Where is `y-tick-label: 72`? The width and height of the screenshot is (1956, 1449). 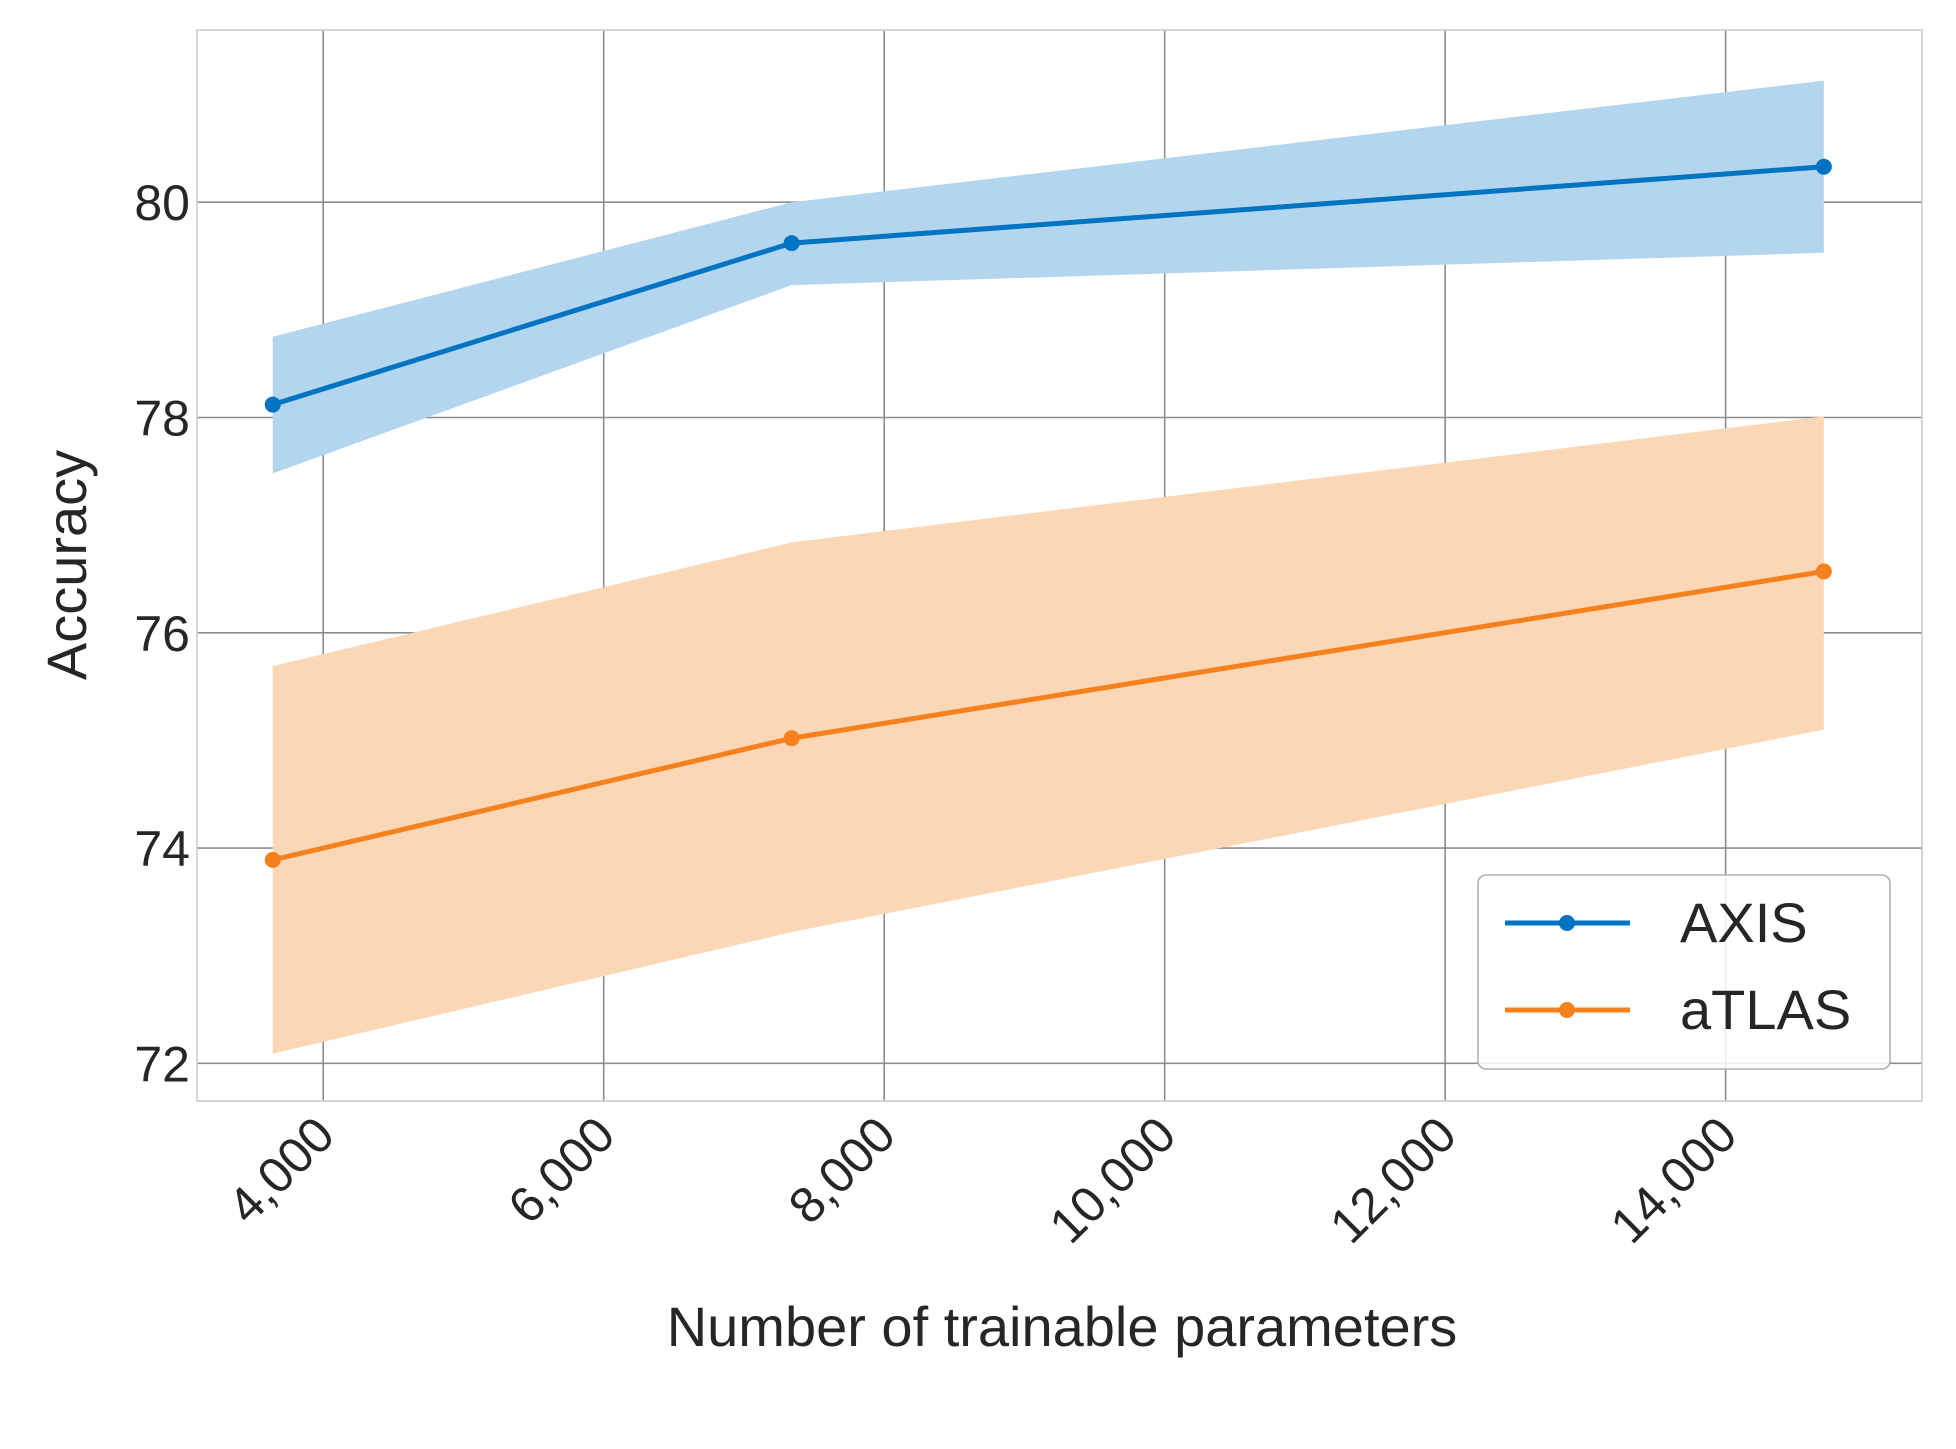 y-tick-label: 72 is located at coordinates (162, 1064).